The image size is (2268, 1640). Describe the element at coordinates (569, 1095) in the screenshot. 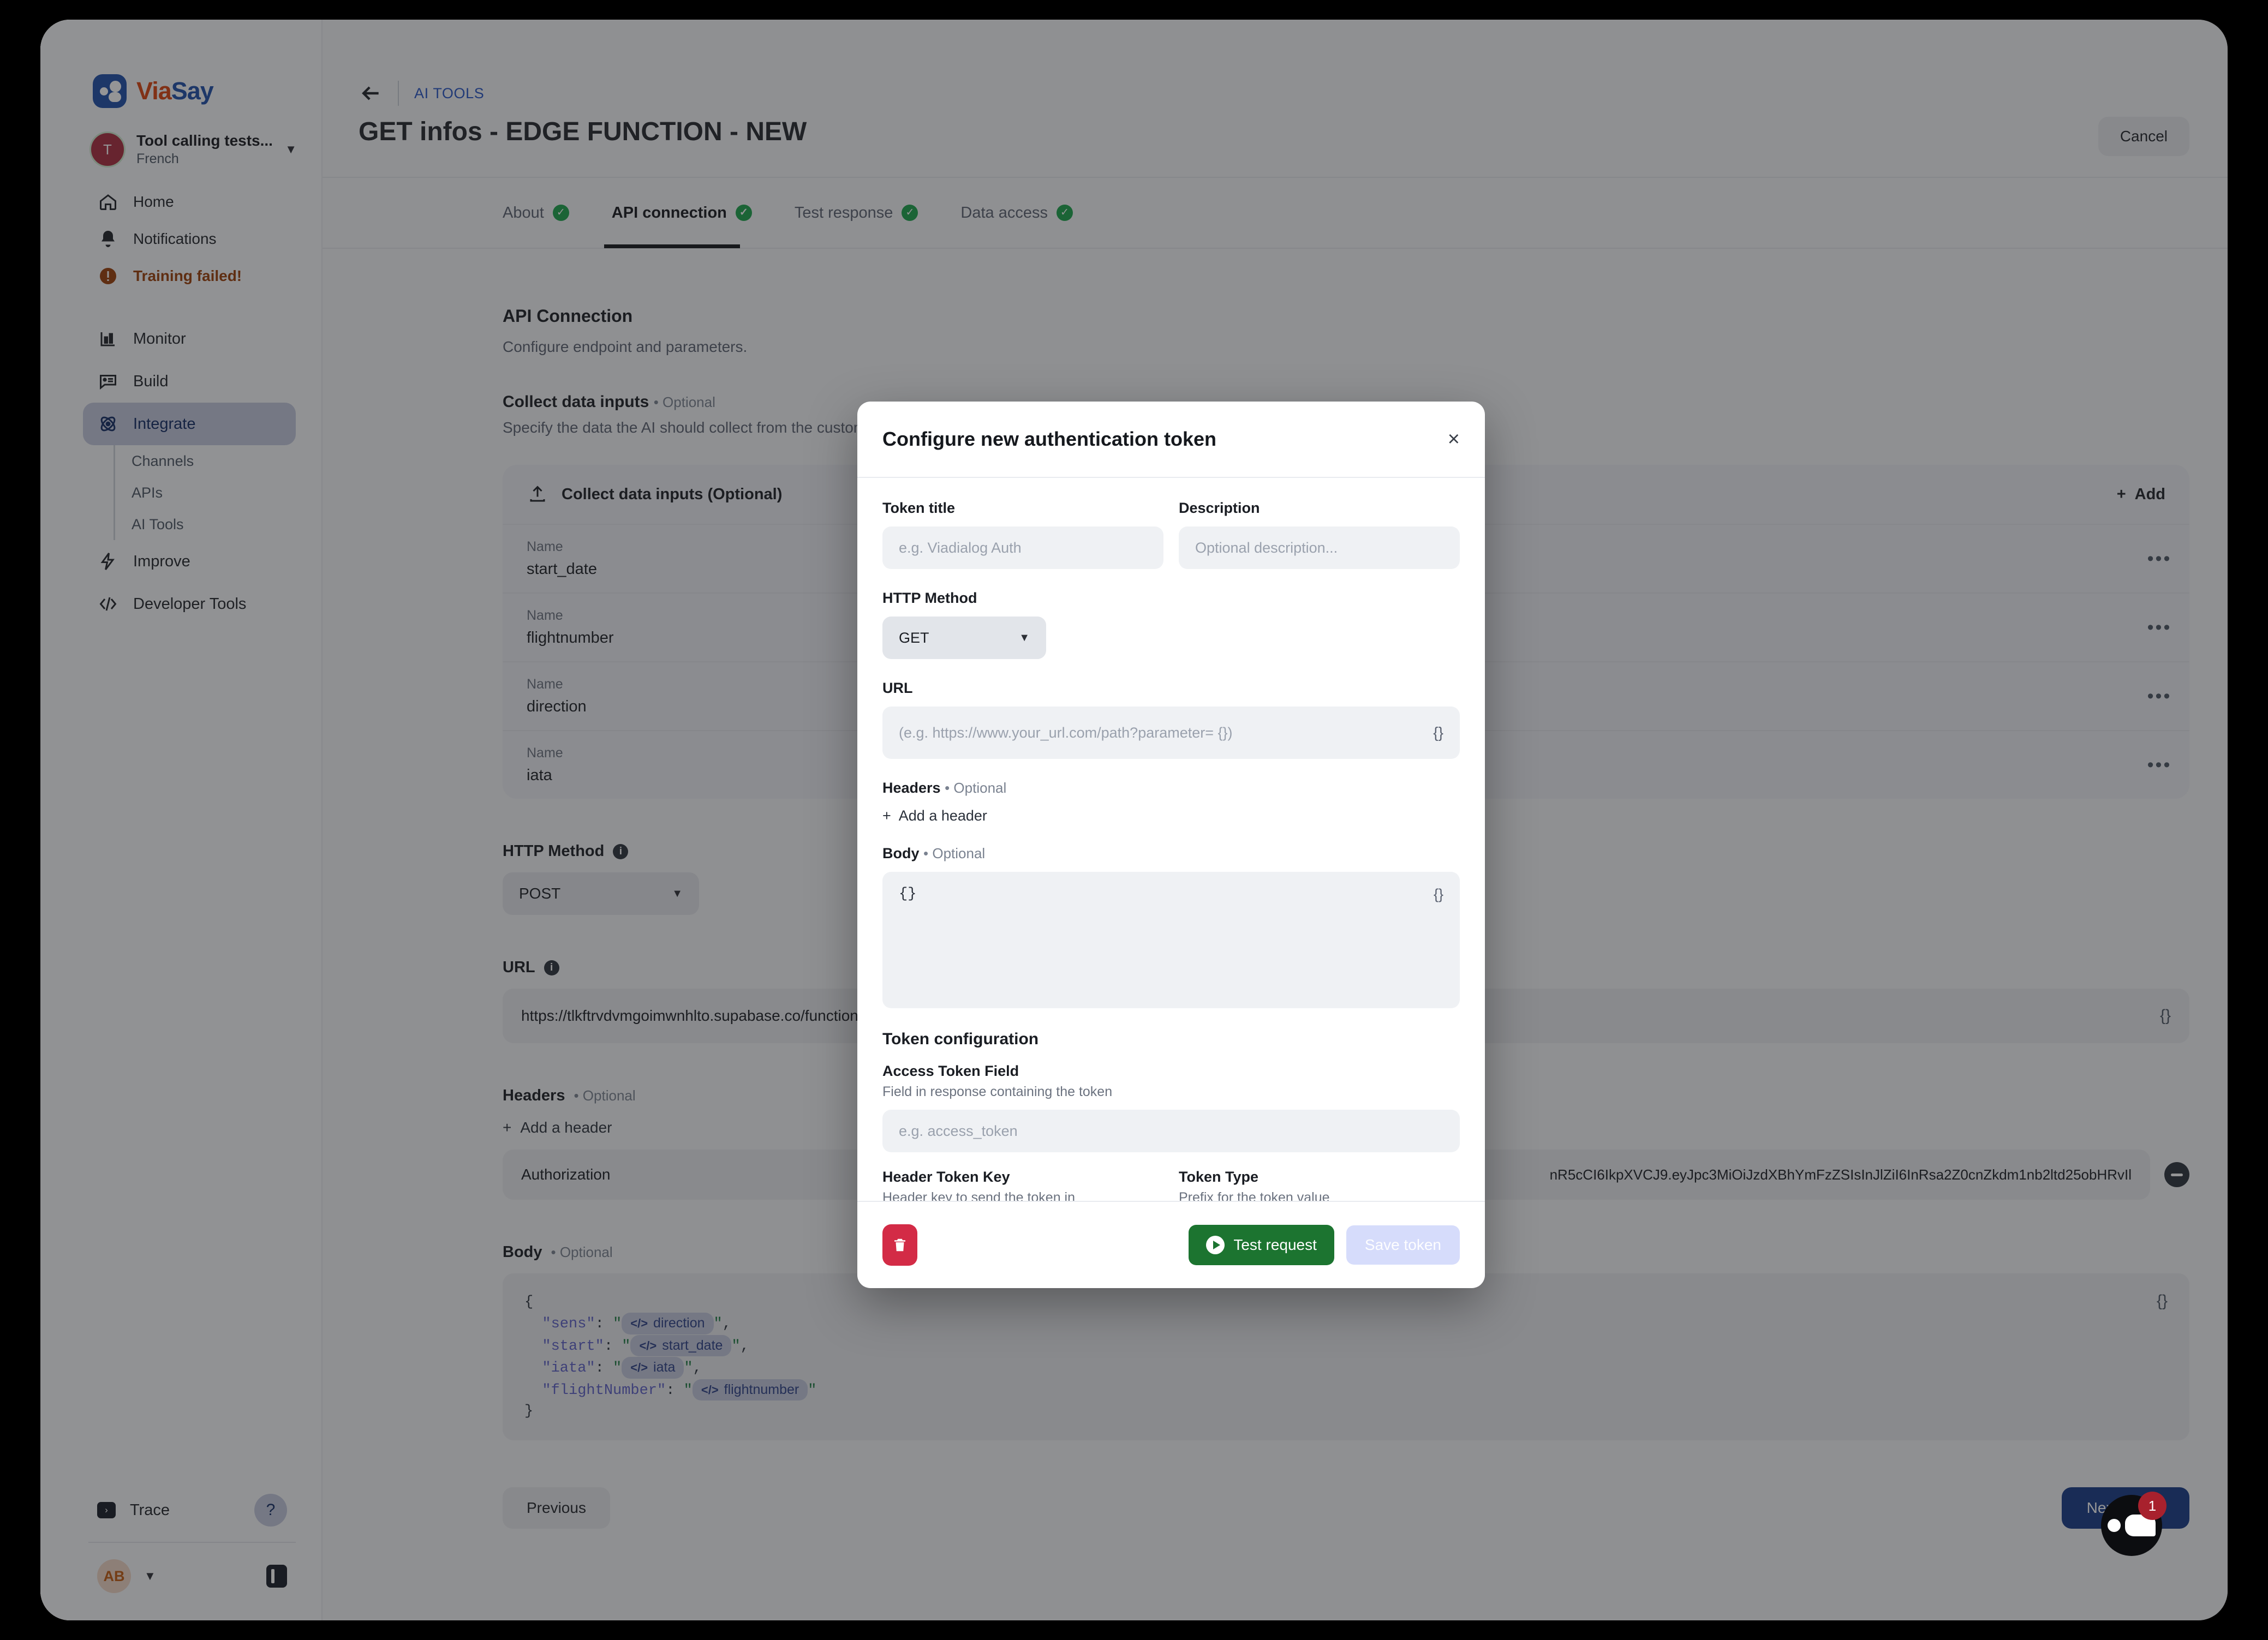

I see `headers-label: Headers • Optional` at that location.